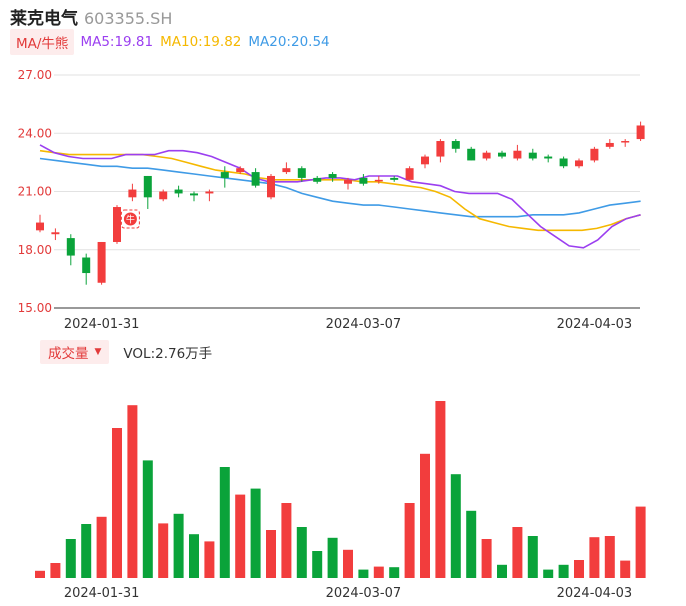 The image size is (686, 606). What do you see at coordinates (35, 250) in the screenshot?
I see `y-tick-label: 18.00` at bounding box center [35, 250].